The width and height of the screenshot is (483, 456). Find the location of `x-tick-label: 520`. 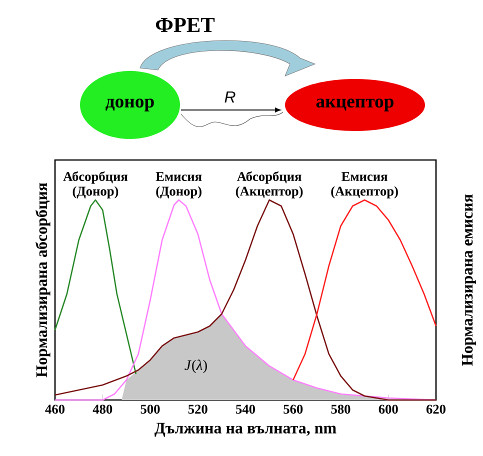

x-tick-label: 520 is located at coordinates (198, 409).